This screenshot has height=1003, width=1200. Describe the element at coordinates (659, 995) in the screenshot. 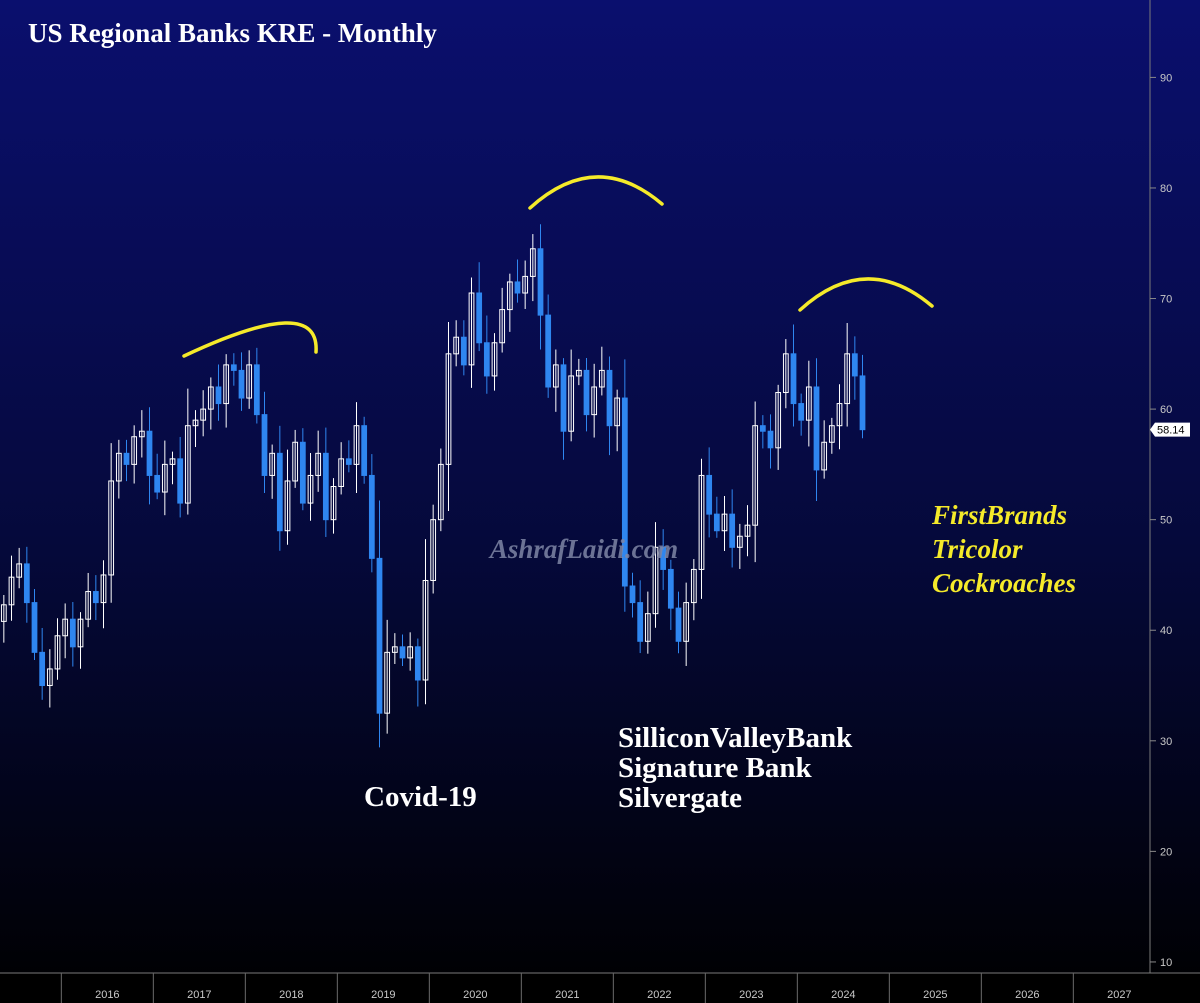

I see `year-tick-label: 2022` at that location.